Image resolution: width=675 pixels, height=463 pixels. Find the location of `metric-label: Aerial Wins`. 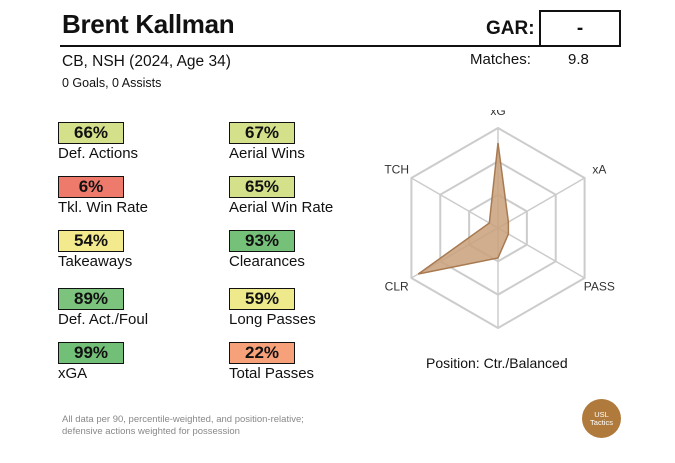

metric-label: Aerial Wins is located at coordinates (267, 153).